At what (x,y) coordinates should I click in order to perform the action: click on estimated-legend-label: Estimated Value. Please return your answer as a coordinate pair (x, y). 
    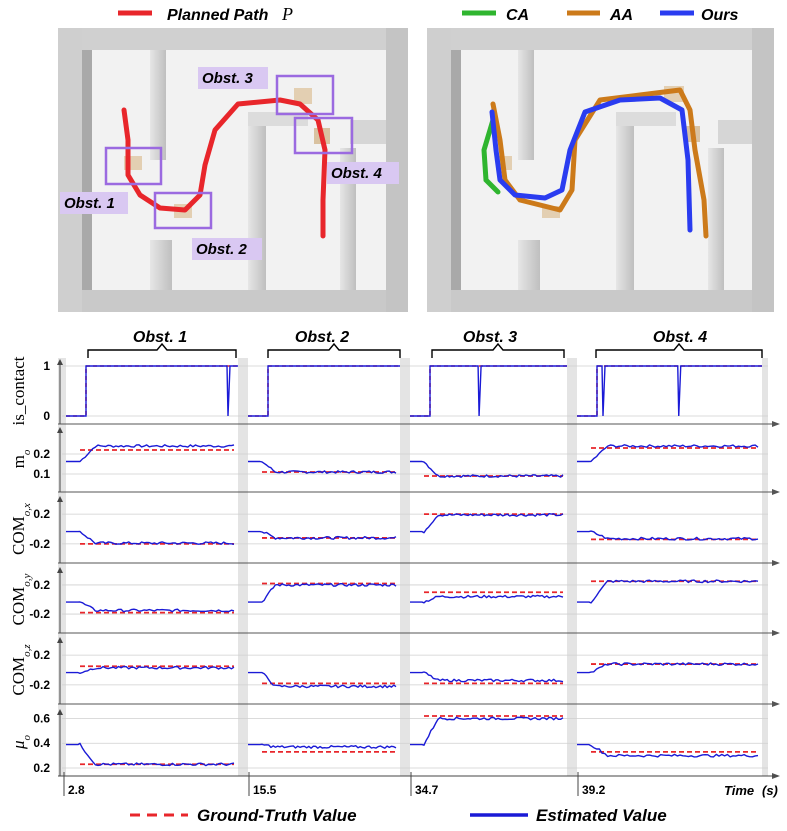
    Looking at the image, I should click on (601, 815).